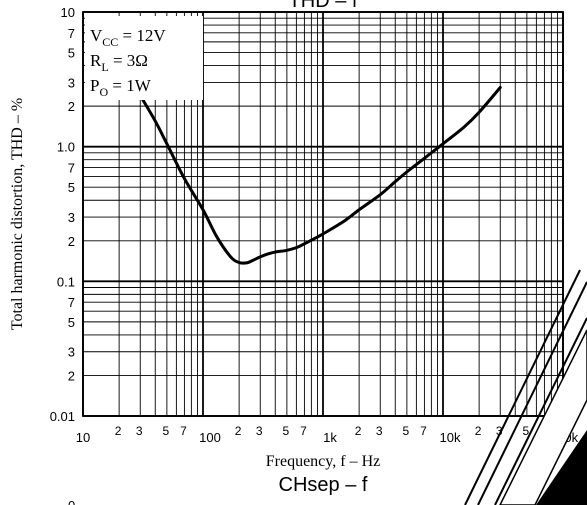 The image size is (587, 505). I want to click on y-tick-label: 10, so click(68, 12).